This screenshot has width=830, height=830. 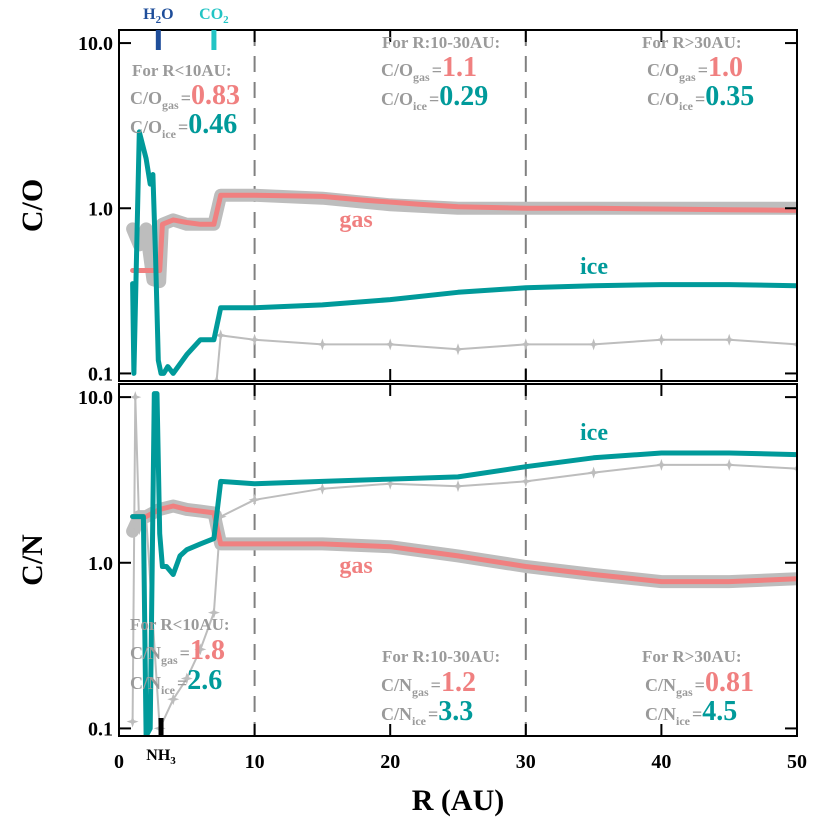 What do you see at coordinates (695, 68) in the screenshot?
I see `note-line: C/Ogas =1.0` at bounding box center [695, 68].